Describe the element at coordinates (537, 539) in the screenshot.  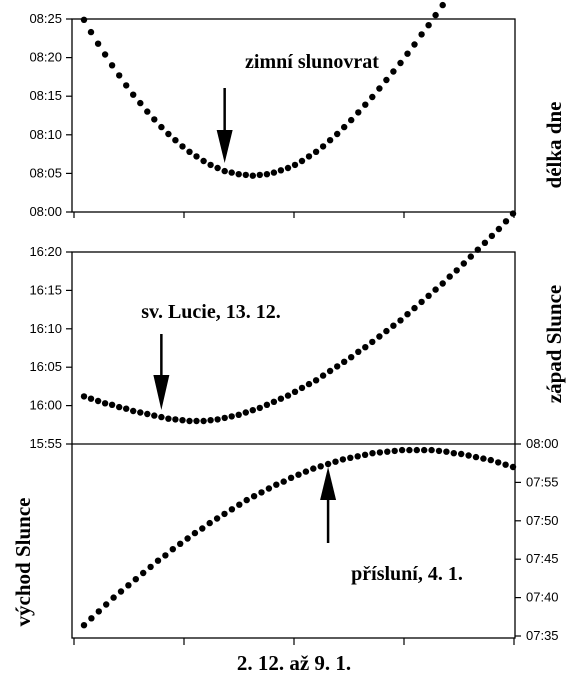
I see `bottom-panel-ticks: 08:00 07:55 07:50 07:45 07:40 07:35` at that location.